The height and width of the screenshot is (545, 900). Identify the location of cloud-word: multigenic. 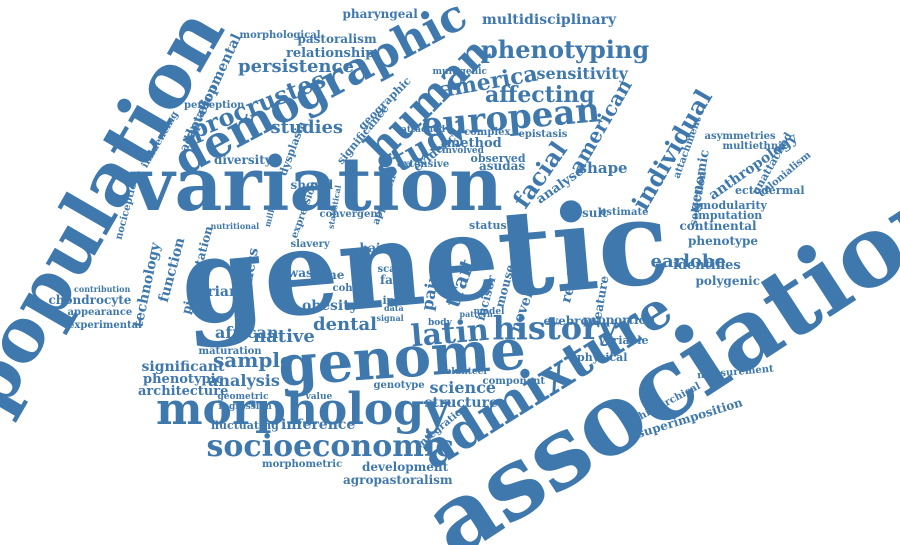
(460, 71).